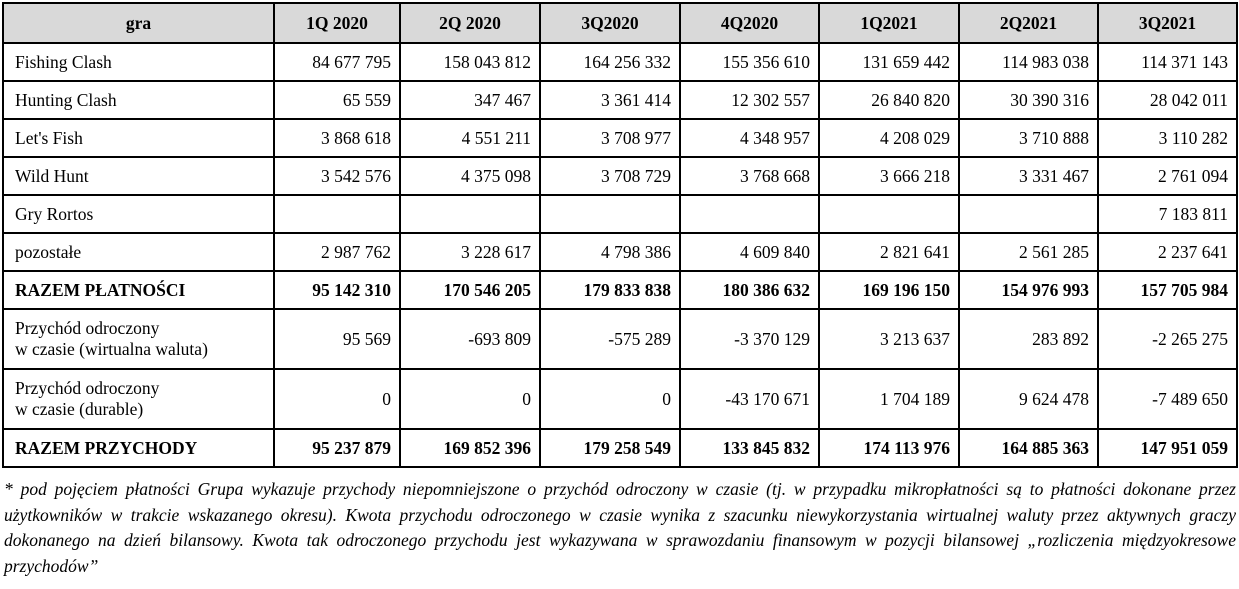  Describe the element at coordinates (1028, 23) in the screenshot. I see `column-header-period: 2Q2021` at that location.